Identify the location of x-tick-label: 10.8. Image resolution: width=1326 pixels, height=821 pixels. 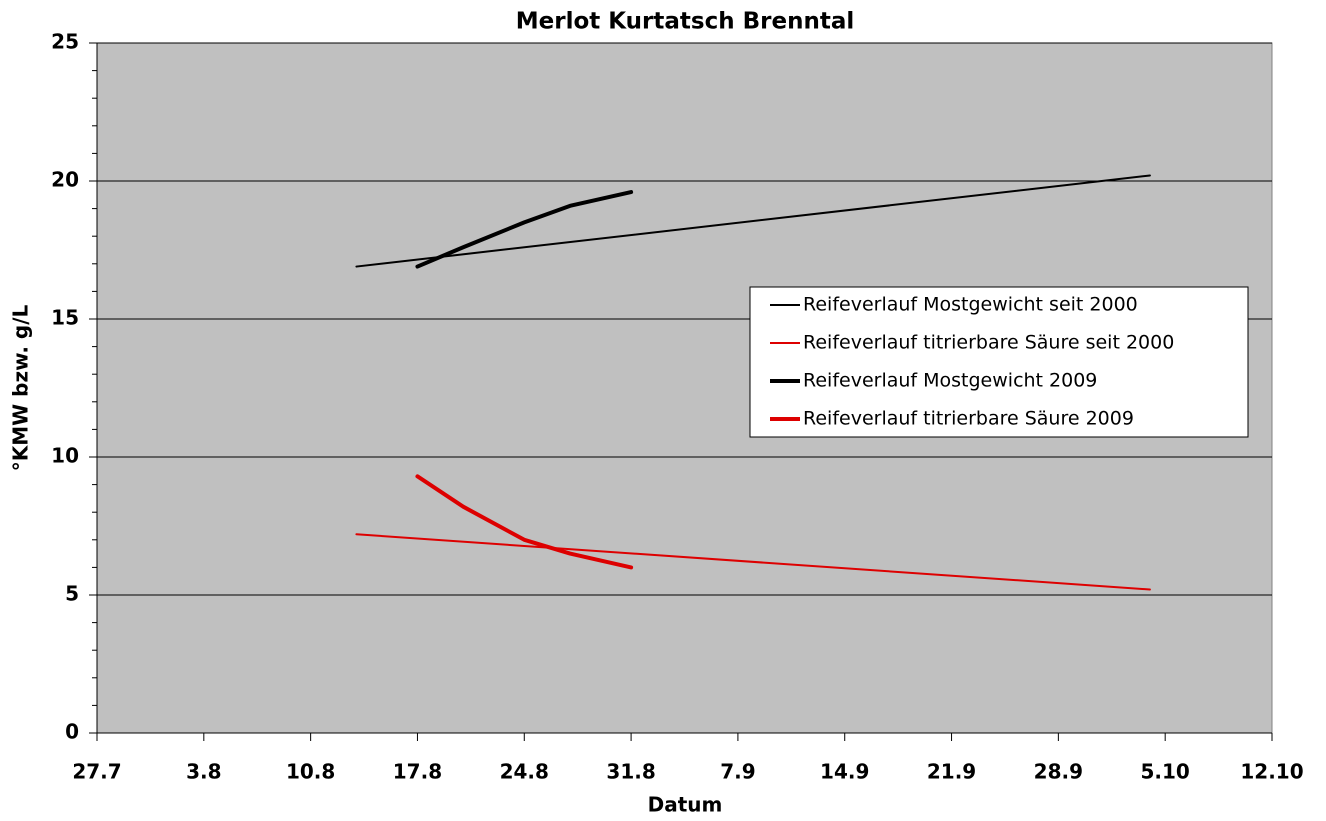
(310, 772).